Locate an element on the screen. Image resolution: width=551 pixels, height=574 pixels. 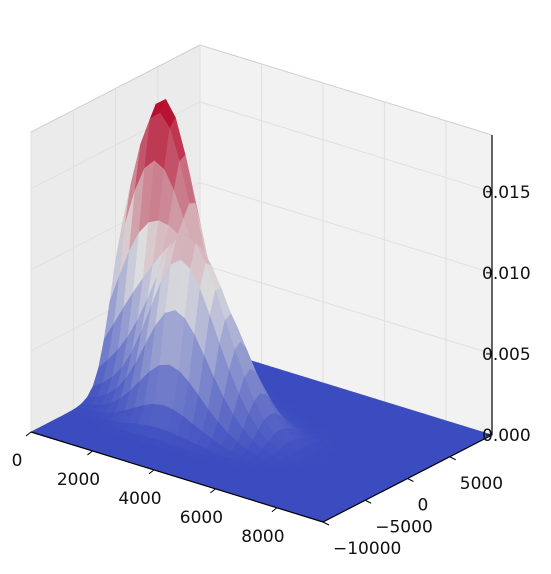
y-tick-label: 5000 is located at coordinates (481, 484).